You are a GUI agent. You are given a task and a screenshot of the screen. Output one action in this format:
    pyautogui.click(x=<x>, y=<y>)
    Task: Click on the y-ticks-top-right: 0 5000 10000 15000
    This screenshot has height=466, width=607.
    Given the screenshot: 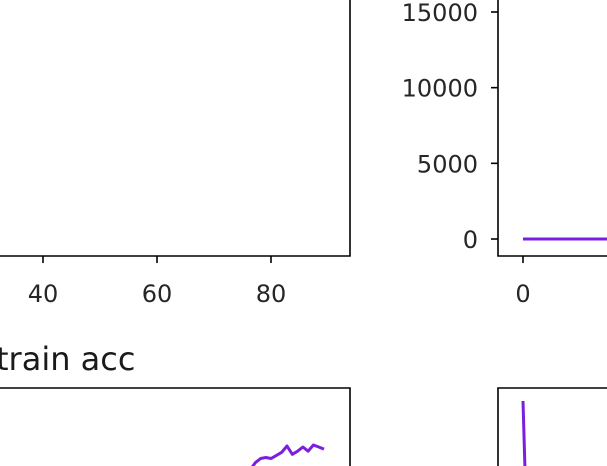 What is the action you would take?
    pyautogui.click(x=450, y=127)
    